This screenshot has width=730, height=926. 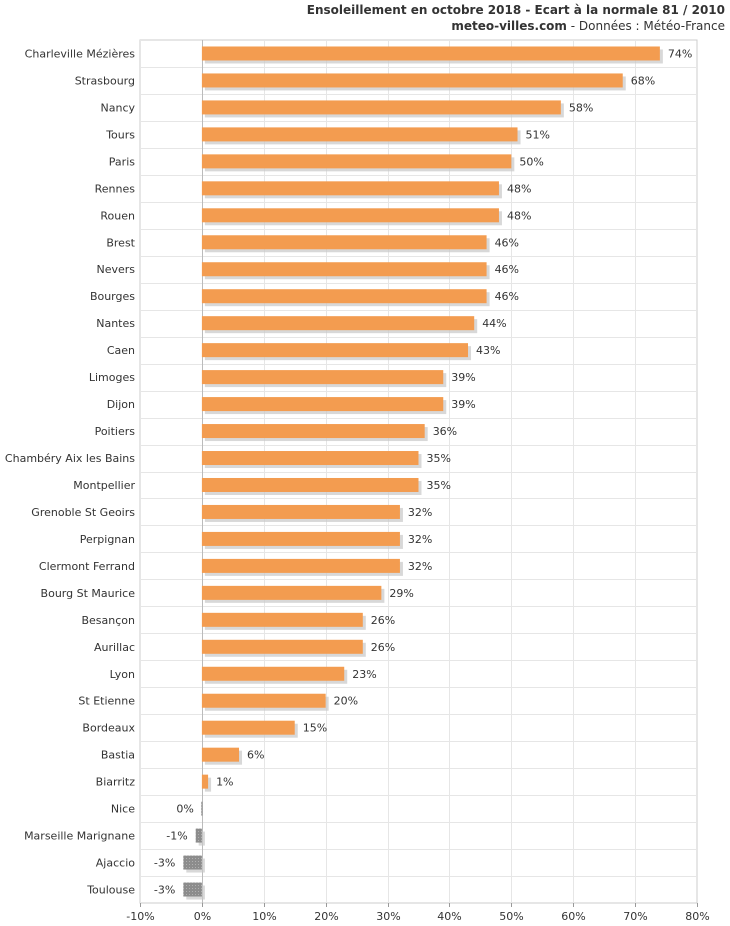 I want to click on x-tick-label: -10%, so click(x=140, y=916).